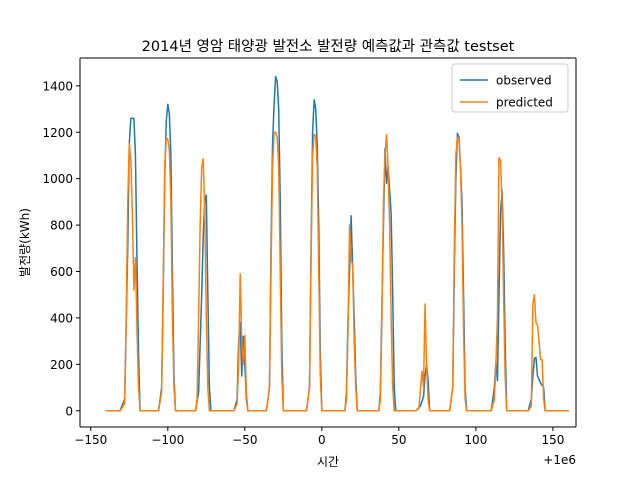 The width and height of the screenshot is (640, 480). I want to click on legend-label-observed: observed, so click(524, 81).